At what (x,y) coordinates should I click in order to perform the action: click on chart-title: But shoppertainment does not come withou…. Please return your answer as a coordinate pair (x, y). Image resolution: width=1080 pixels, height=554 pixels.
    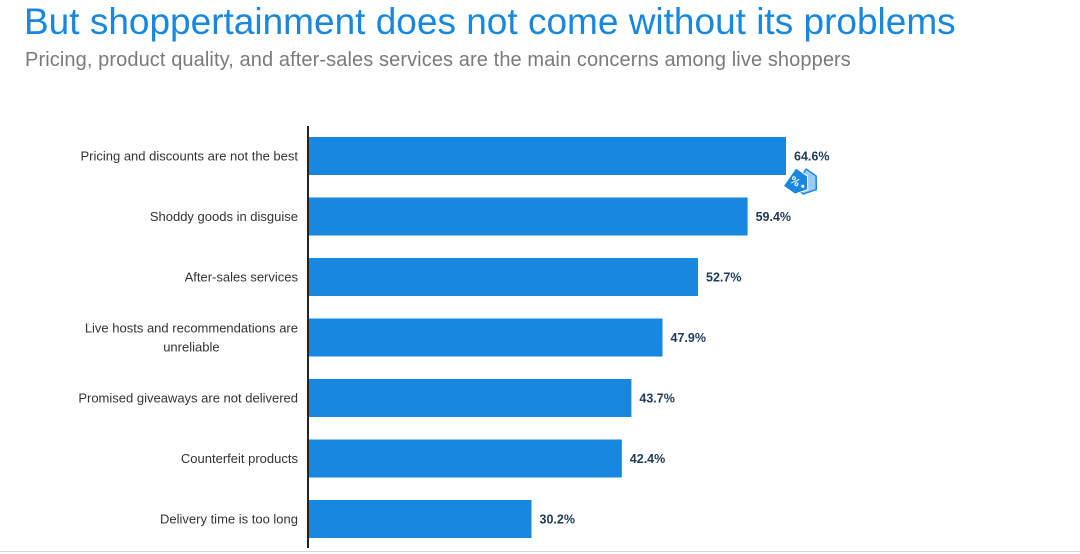
    Looking at the image, I should click on (490, 21).